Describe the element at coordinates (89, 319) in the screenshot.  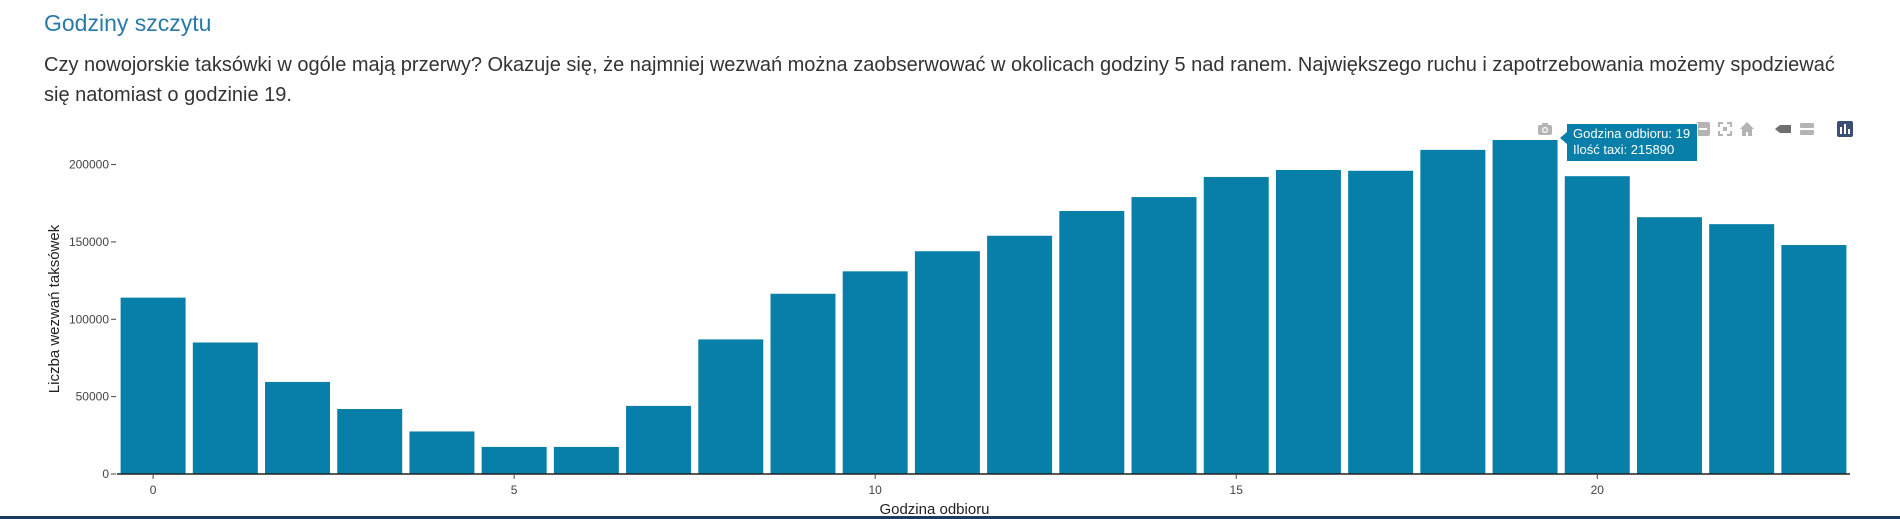
I see `y-tick-label: 100000` at that location.